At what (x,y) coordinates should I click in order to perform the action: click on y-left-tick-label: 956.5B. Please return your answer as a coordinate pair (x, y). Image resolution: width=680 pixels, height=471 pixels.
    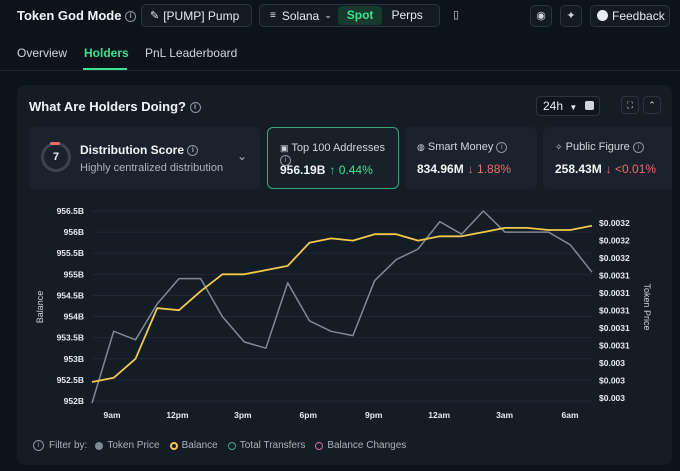
    Looking at the image, I should click on (70, 211).